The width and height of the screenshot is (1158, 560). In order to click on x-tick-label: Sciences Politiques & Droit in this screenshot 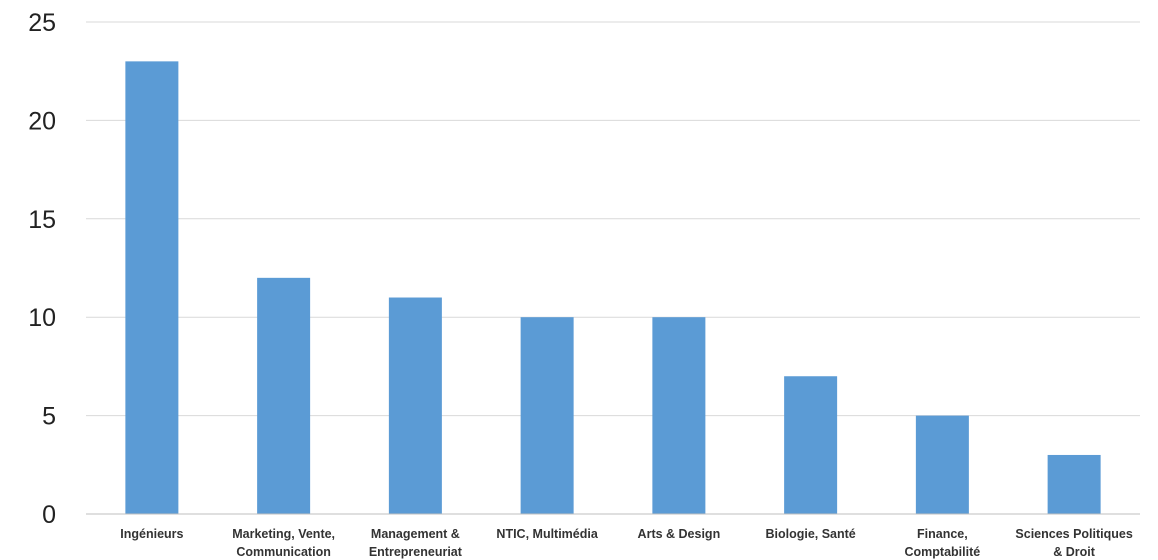, I will do `click(1073, 543)`.